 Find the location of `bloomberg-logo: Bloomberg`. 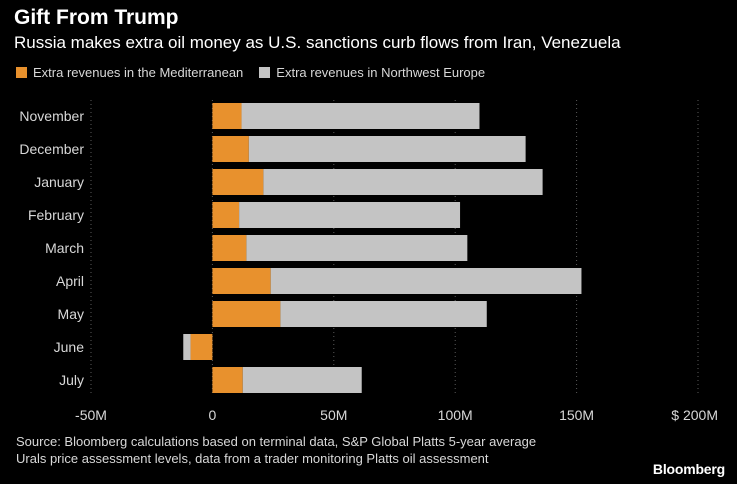

bloomberg-logo: Bloomberg is located at coordinates (688, 469).